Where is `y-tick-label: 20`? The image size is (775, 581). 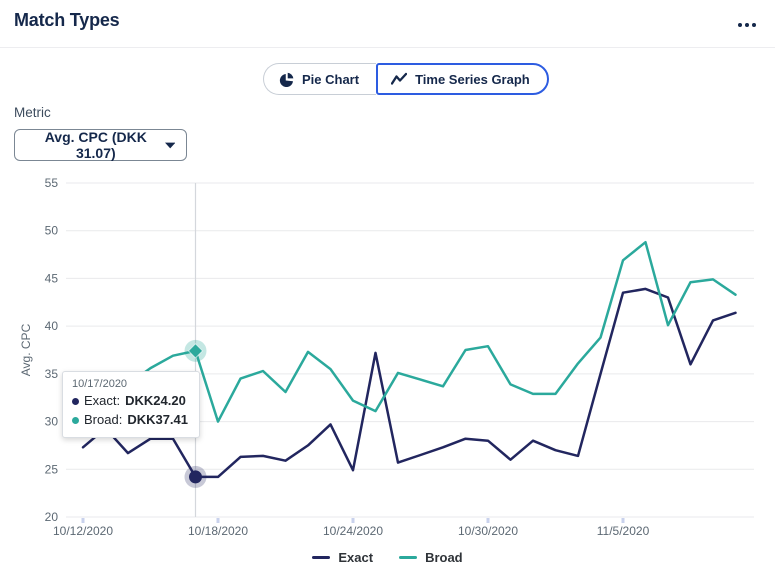 y-tick-label: 20 is located at coordinates (52, 517).